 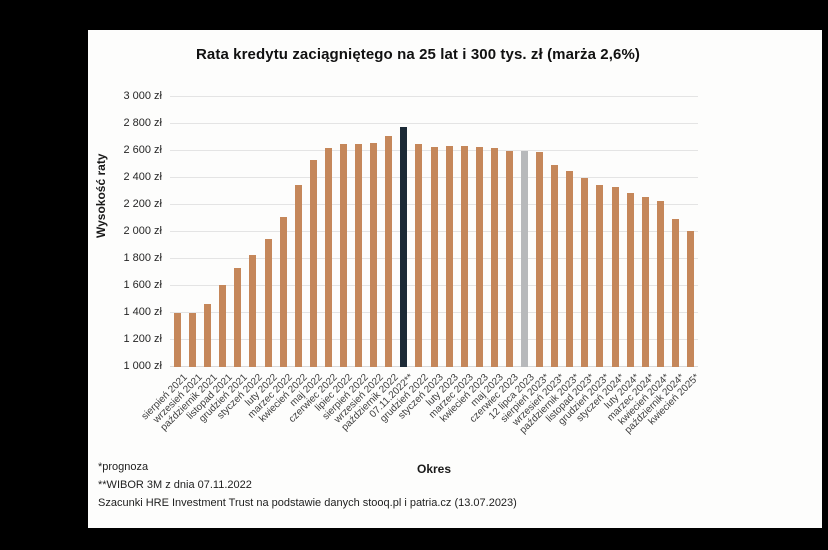 What do you see at coordinates (142, 312) in the screenshot?
I see `y-tick-label: 1 400 zł` at bounding box center [142, 312].